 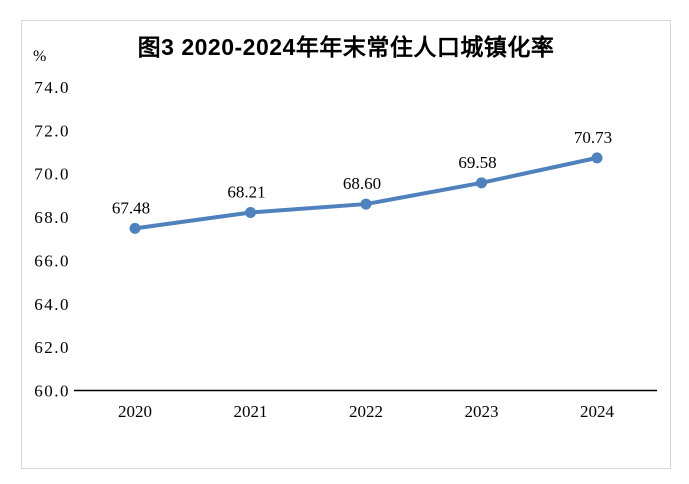 I want to click on y-axis-tick-label: 64.0, so click(x=52, y=304).